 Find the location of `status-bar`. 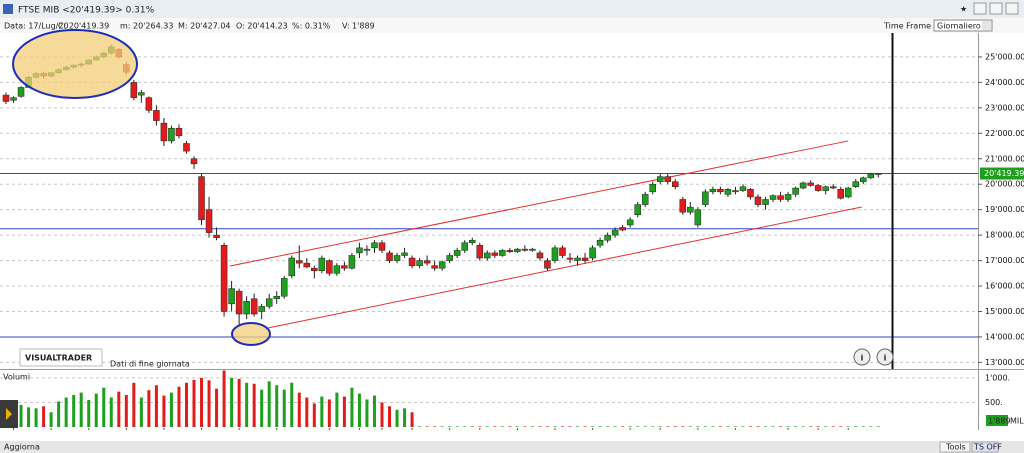

status-bar is located at coordinates (512, 447).